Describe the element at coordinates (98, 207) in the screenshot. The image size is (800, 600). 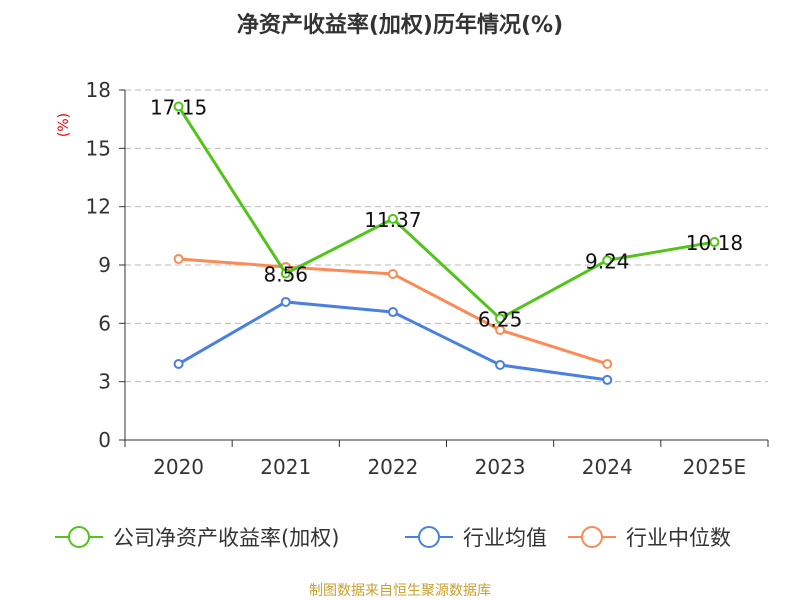
I see `y-tick-label: 12` at that location.